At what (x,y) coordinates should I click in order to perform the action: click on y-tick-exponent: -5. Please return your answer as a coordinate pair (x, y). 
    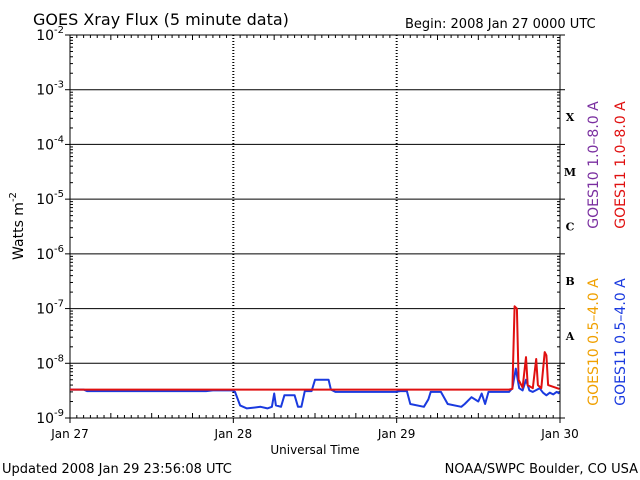
    Looking at the image, I should click on (59, 194).